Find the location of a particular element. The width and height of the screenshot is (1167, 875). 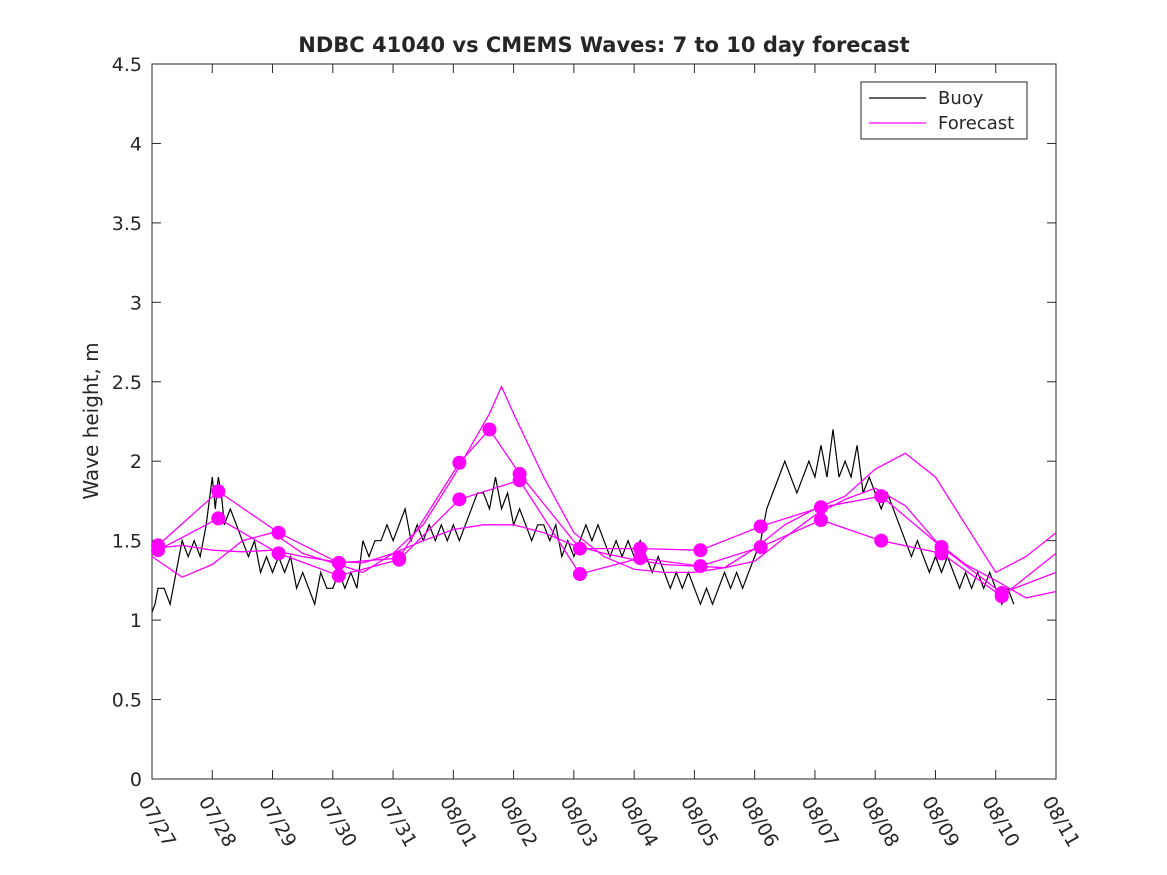

y-axis-label: Wave height, m is located at coordinates (91, 420).